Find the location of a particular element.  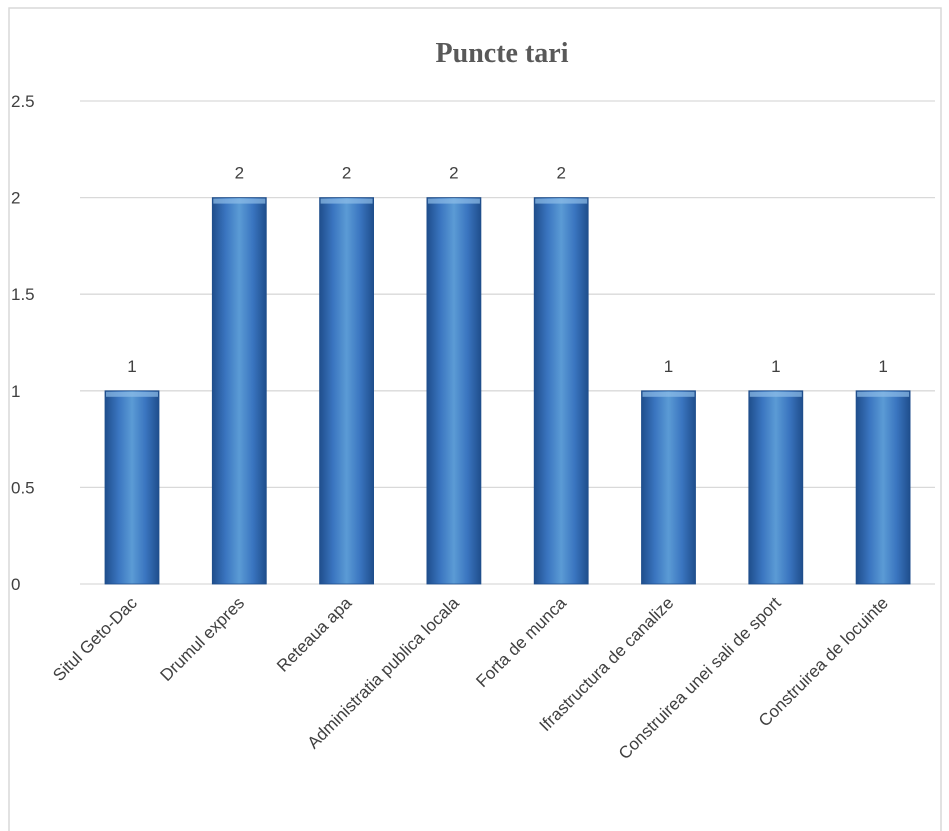

y-tick-label: 2 is located at coordinates (15, 198).